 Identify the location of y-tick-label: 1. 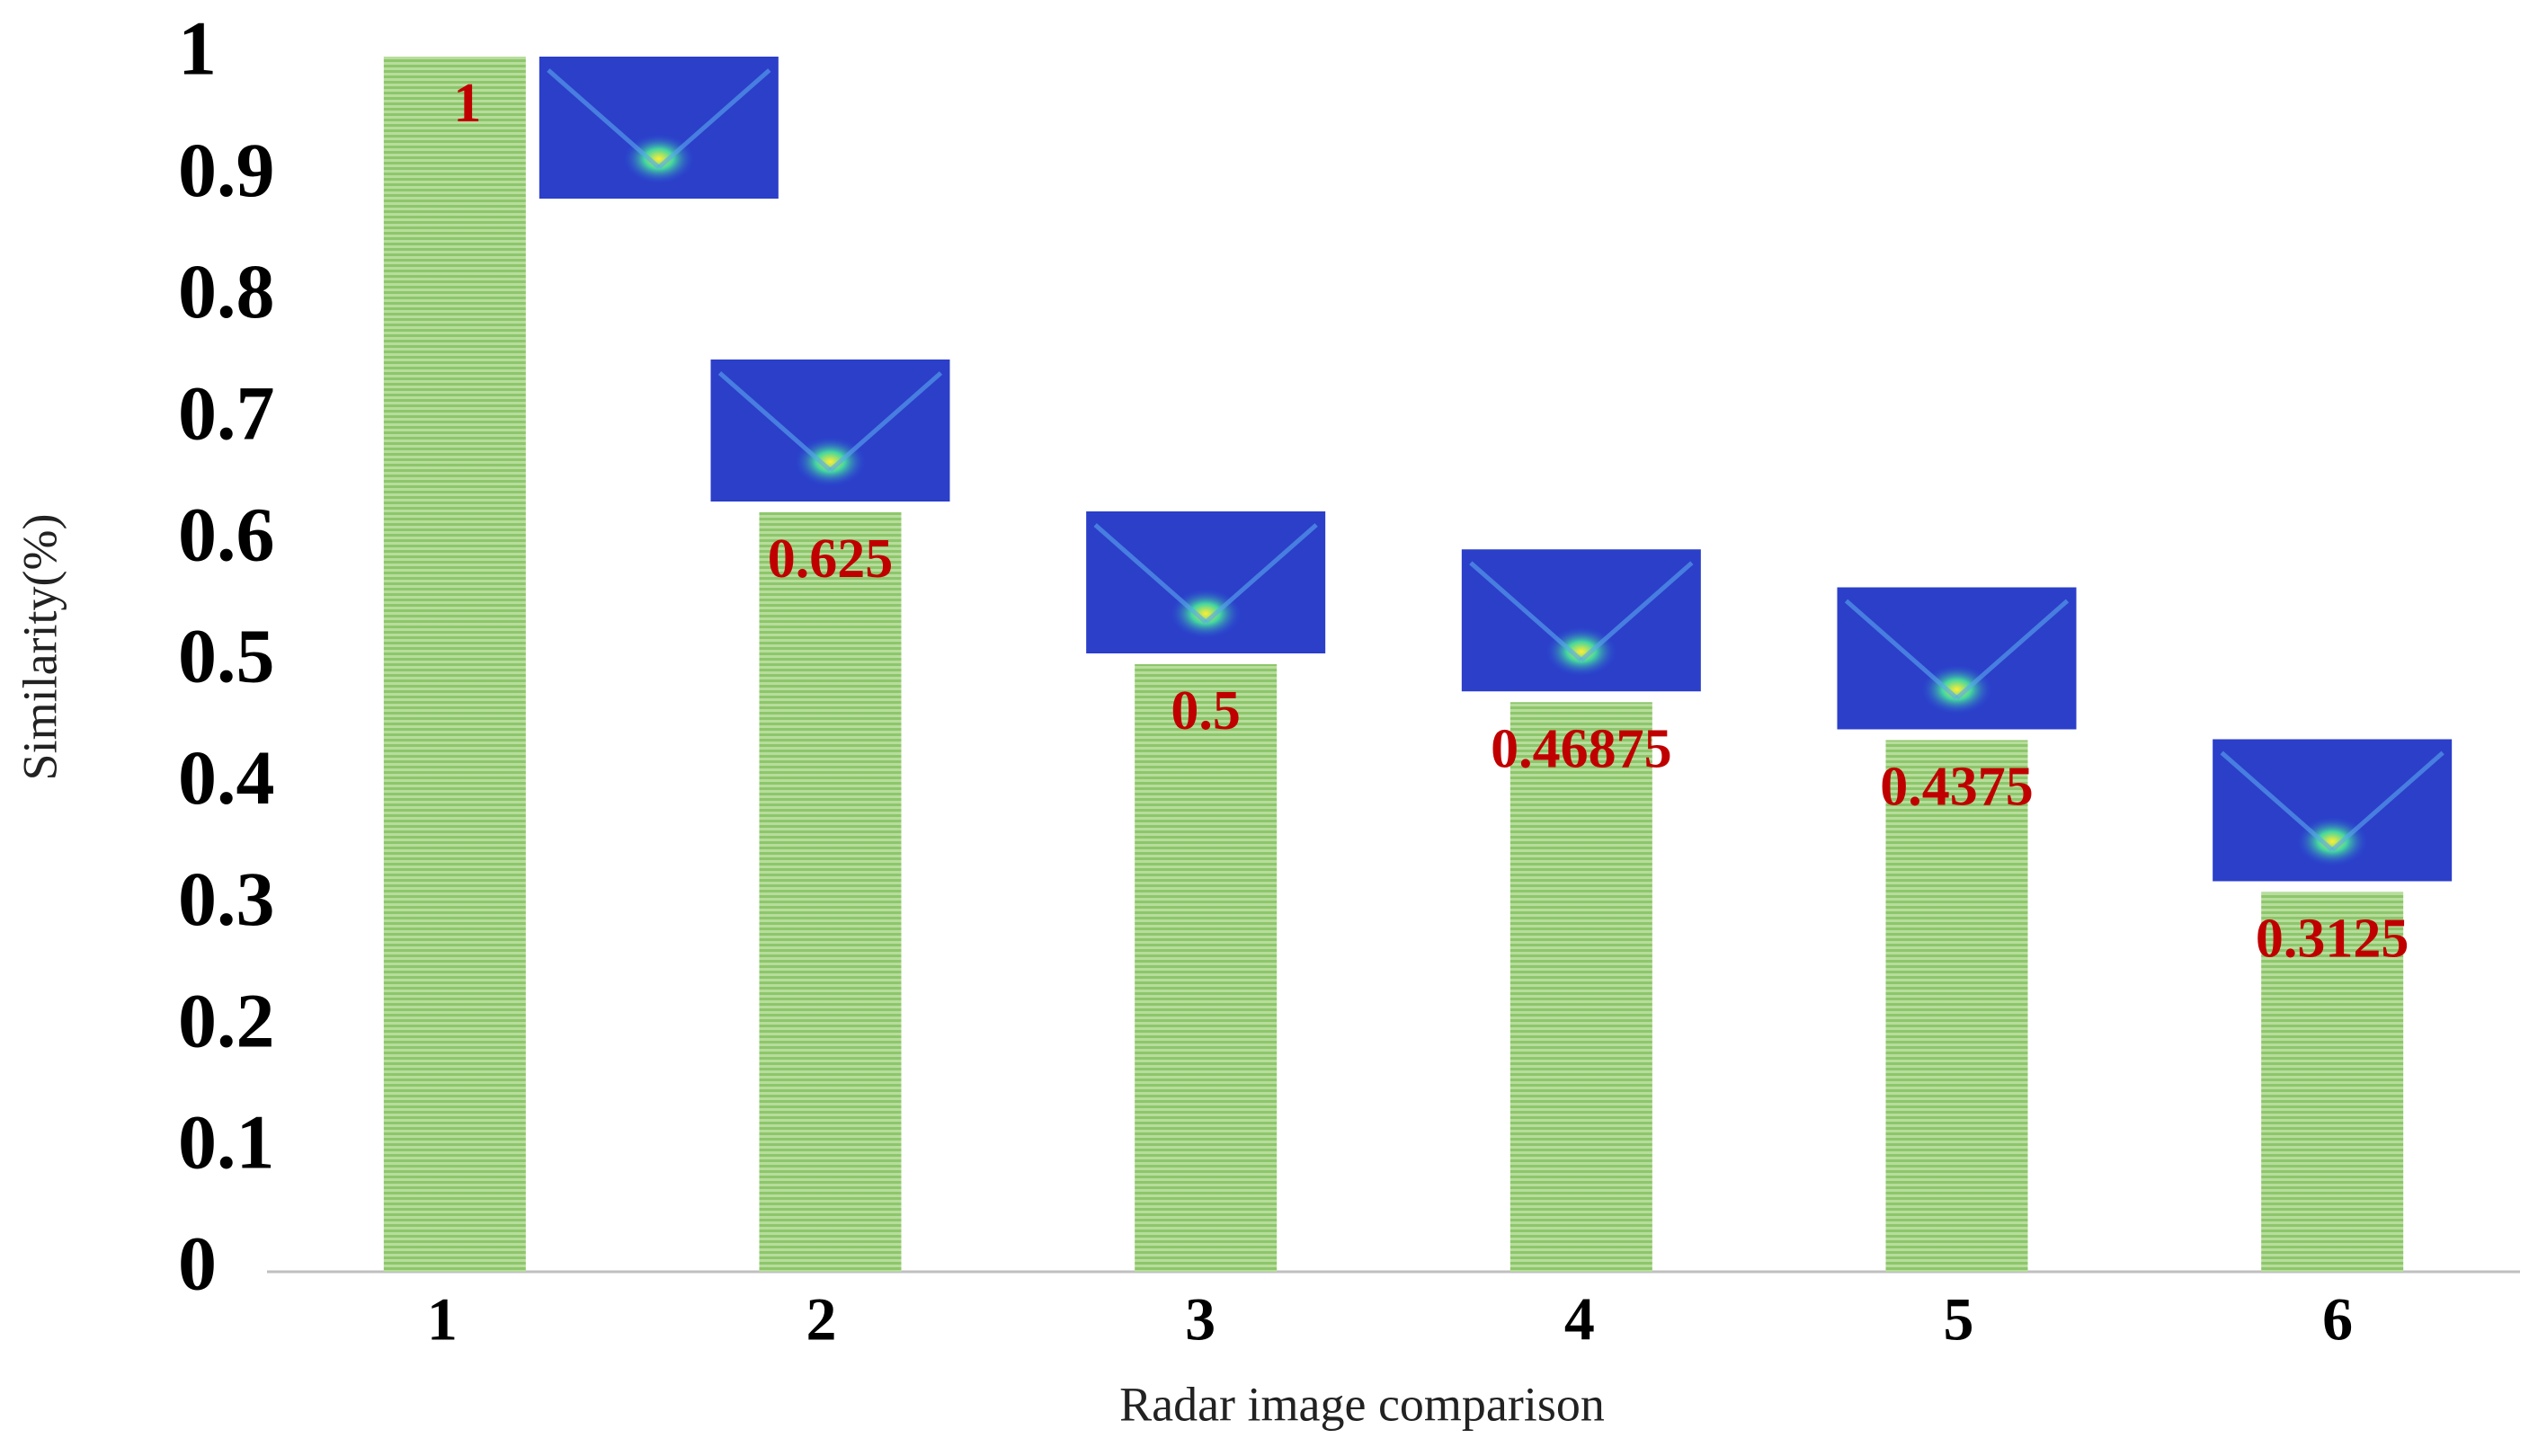
(197, 48).